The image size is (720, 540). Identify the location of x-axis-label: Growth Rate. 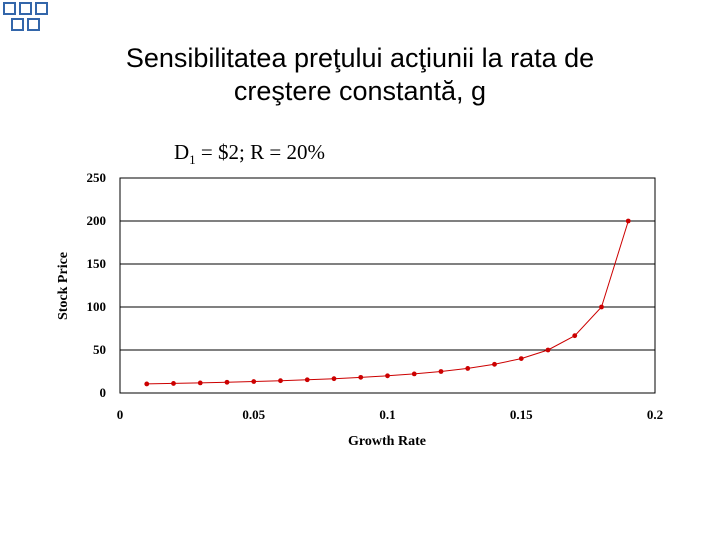
(387, 441).